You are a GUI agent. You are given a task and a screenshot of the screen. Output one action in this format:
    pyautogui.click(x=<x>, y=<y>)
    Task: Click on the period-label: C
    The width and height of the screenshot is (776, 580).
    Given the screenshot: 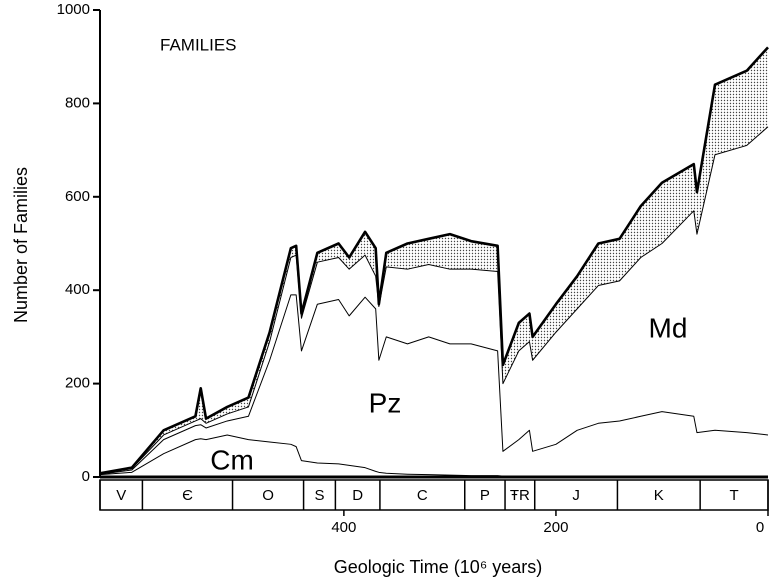 What is the action you would take?
    pyautogui.click(x=422, y=495)
    